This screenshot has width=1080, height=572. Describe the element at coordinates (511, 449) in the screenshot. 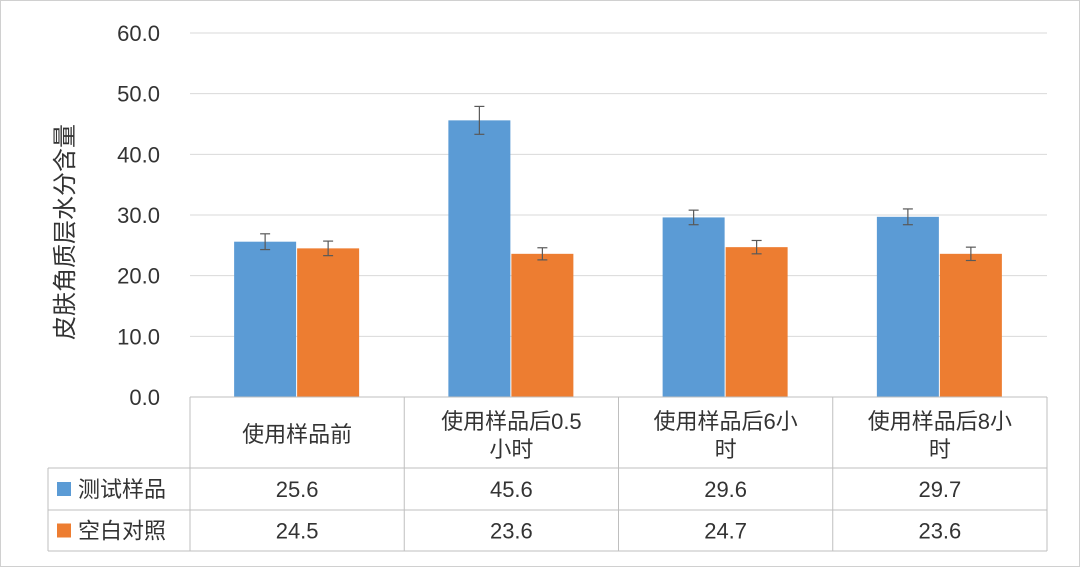

I see `category-label-line: 小时` at that location.